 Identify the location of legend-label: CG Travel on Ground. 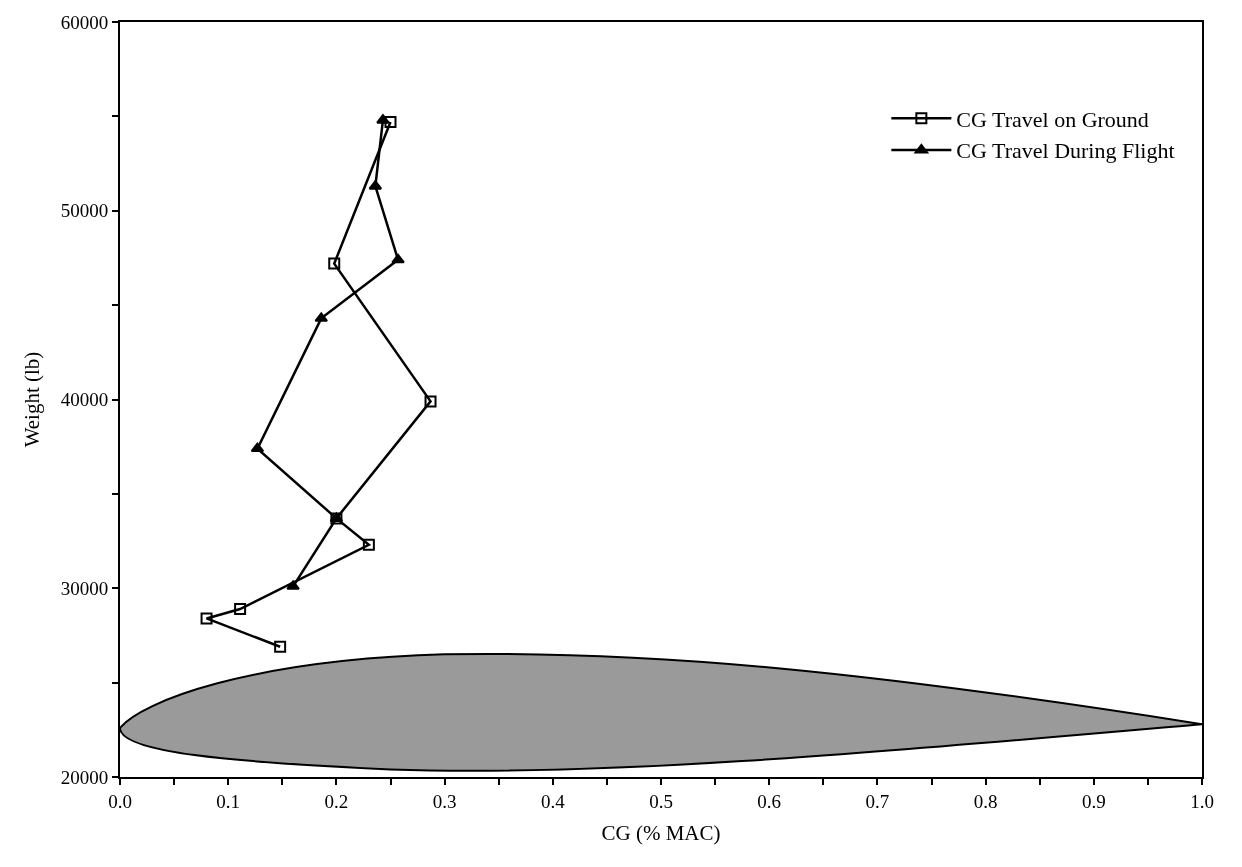
(1052, 119).